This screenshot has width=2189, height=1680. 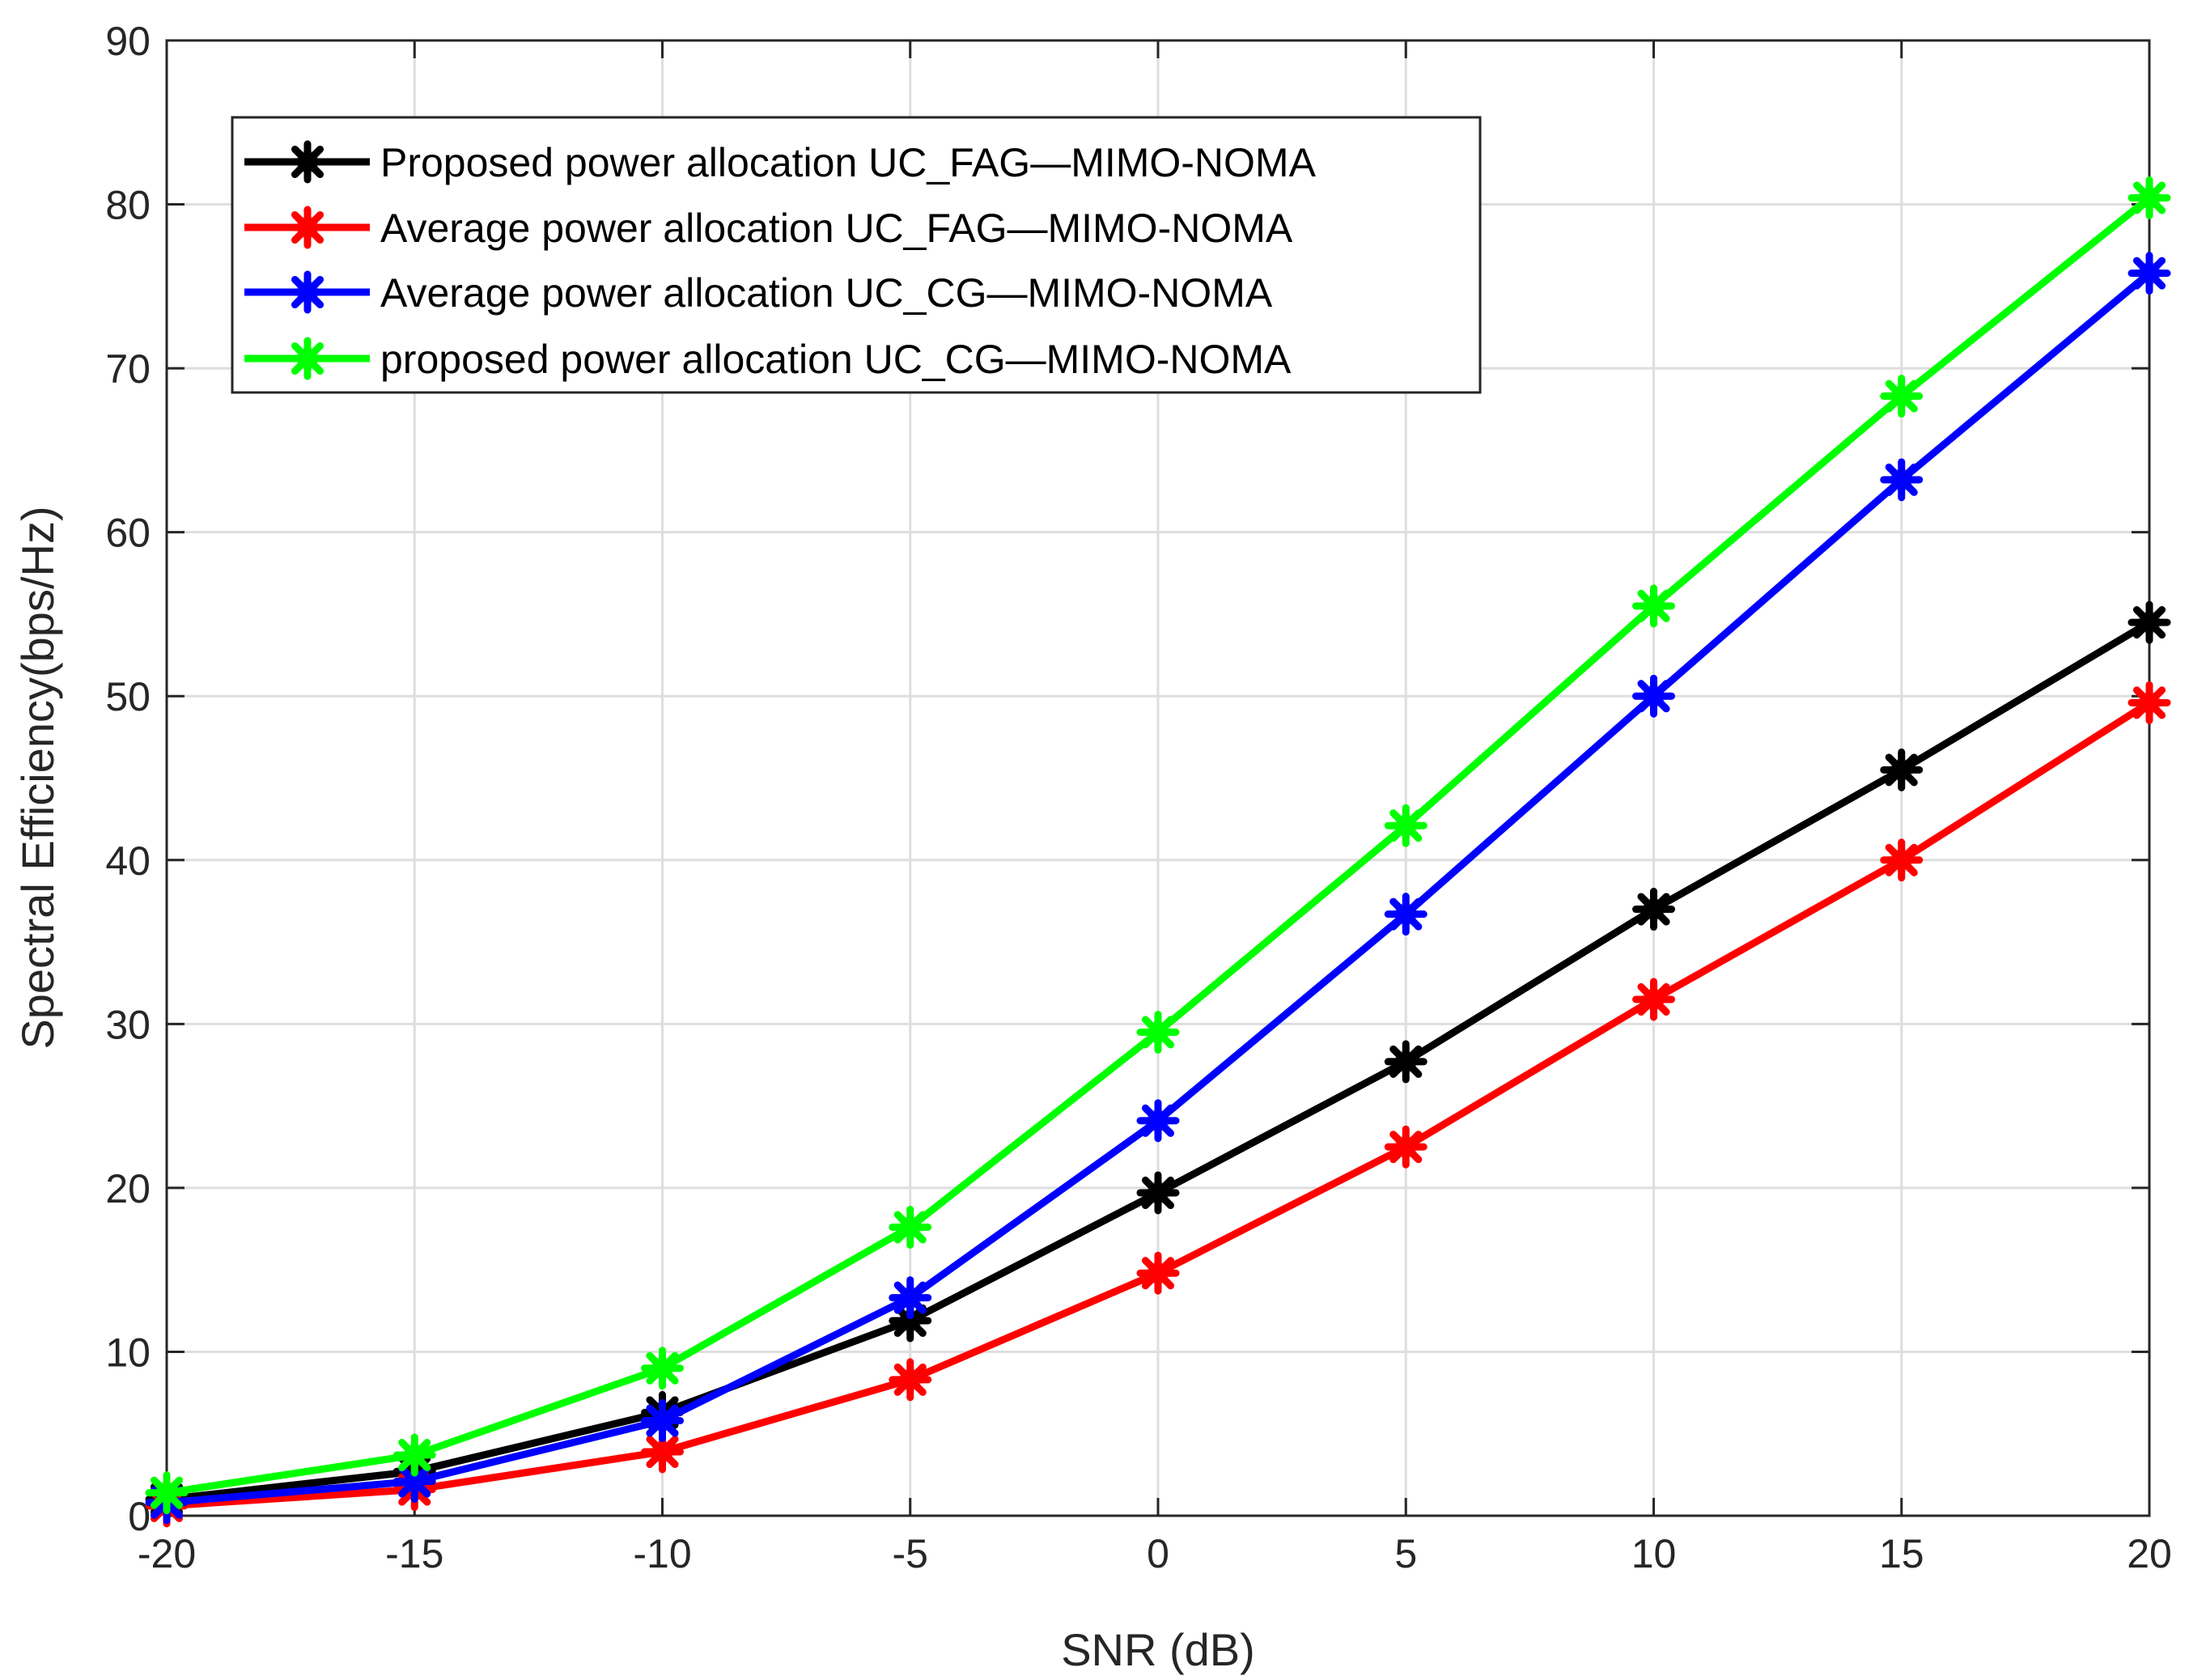 What do you see at coordinates (128, 1353) in the screenshot?
I see `y-tick-label: 10` at bounding box center [128, 1353].